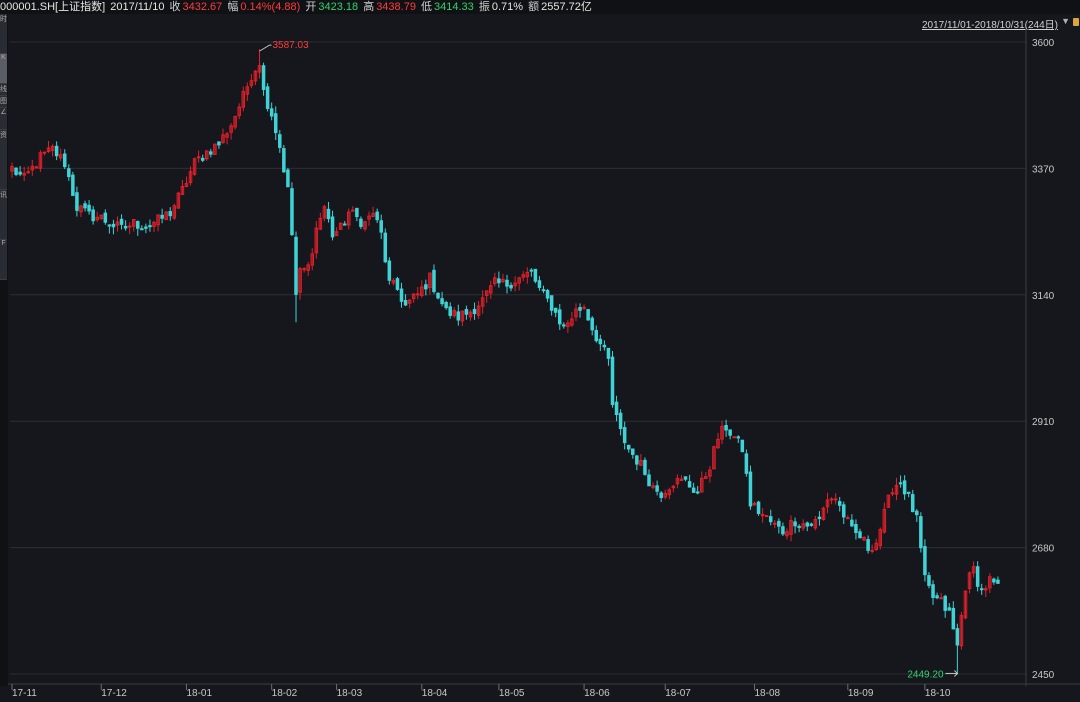 Image resolution: width=1080 pixels, height=702 pixels. What do you see at coordinates (3, 119) in the screenshot?
I see `sidebar-tab: ∠` at bounding box center [3, 119].